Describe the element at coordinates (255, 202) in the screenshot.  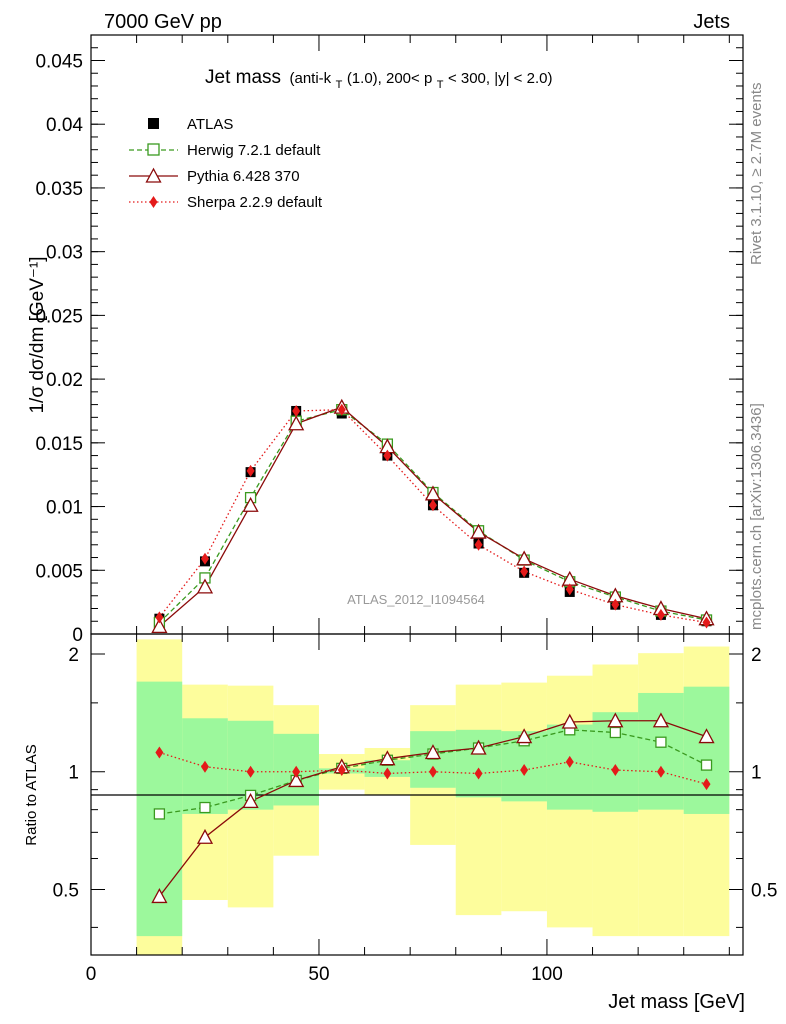
I see `legend-sherpa-label: Sherpa 2.2.9 default` at that location.